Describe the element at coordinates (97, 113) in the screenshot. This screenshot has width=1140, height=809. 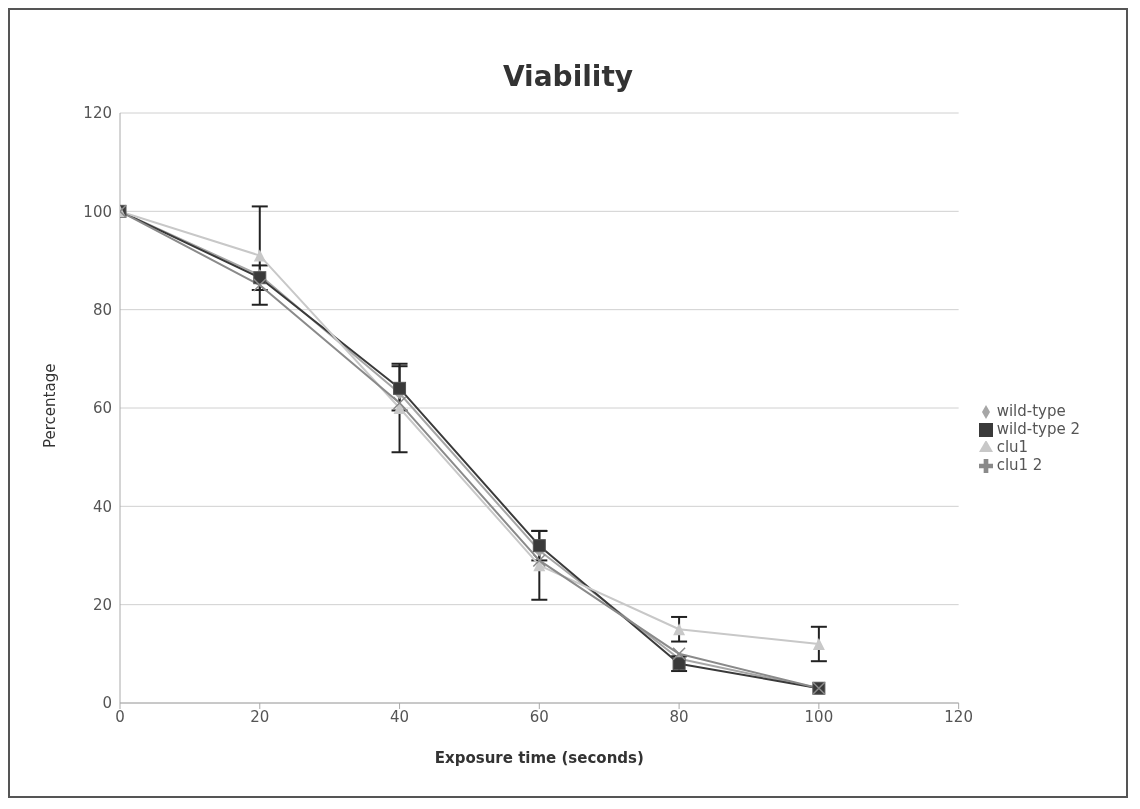
I see `y-tick-label: 120` at that location.